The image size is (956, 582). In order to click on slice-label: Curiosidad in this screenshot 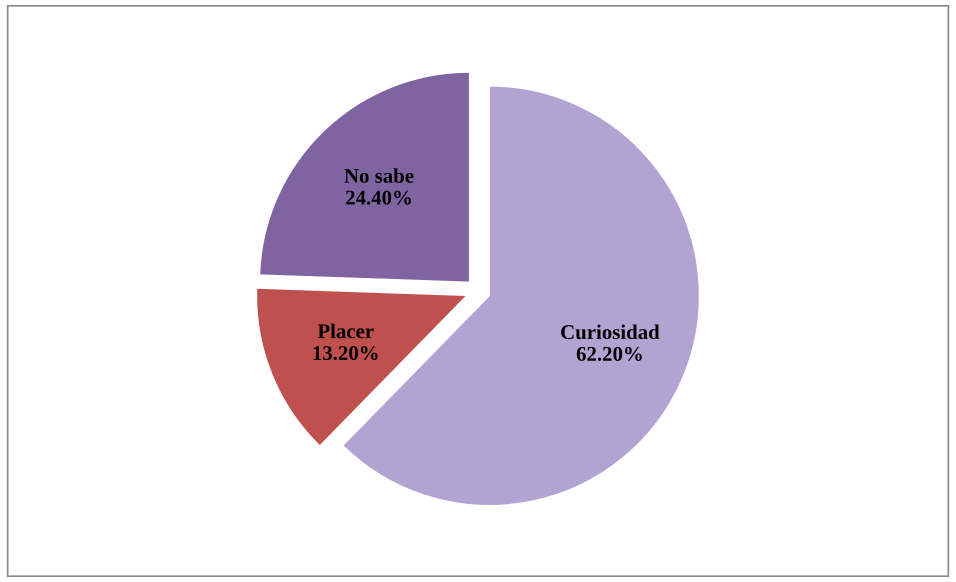, I will do `click(610, 332)`.